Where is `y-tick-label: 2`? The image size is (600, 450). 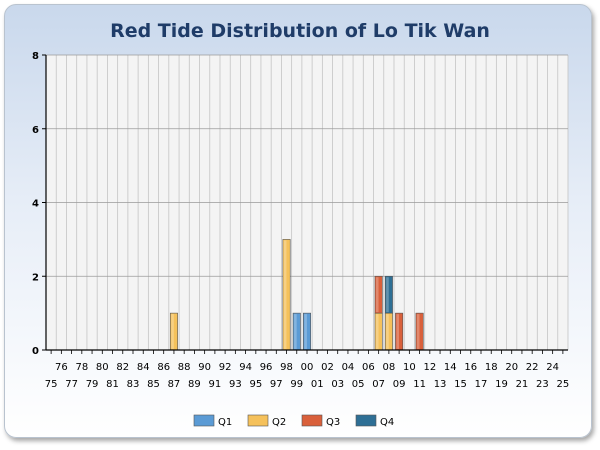 y-tick-label: 2 is located at coordinates (35, 277).